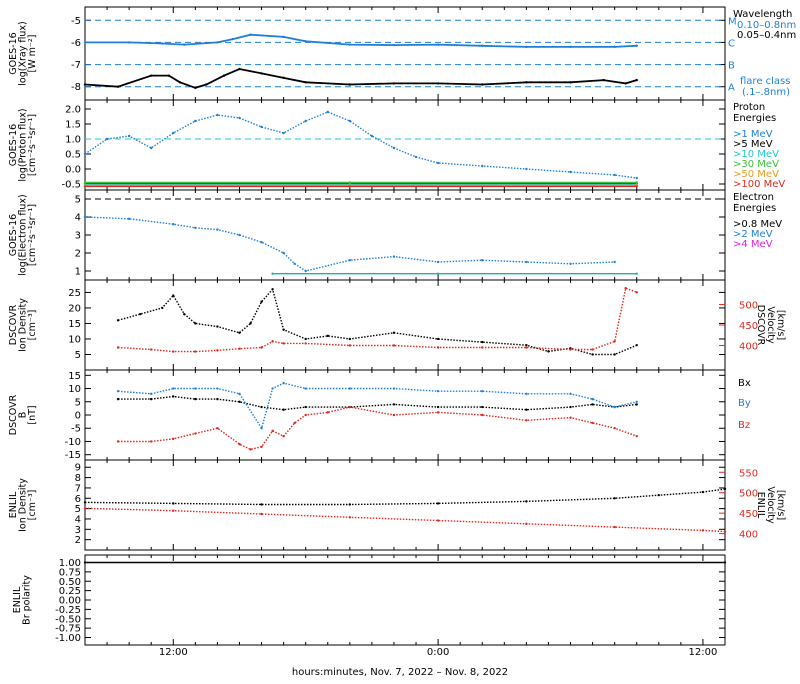 Image resolution: width=800 pixels, height=684 pixels. Describe the element at coordinates (762, 14) in the screenshot. I see `legend-title: Wavelength` at that location.